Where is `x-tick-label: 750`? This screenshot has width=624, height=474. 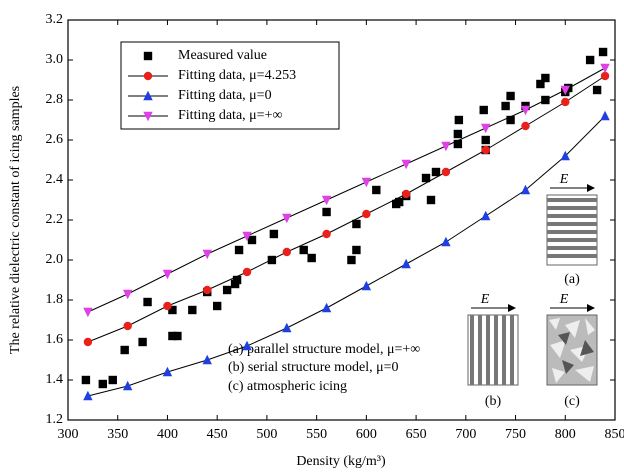 x-tick-label: 750 is located at coordinates (515, 434).